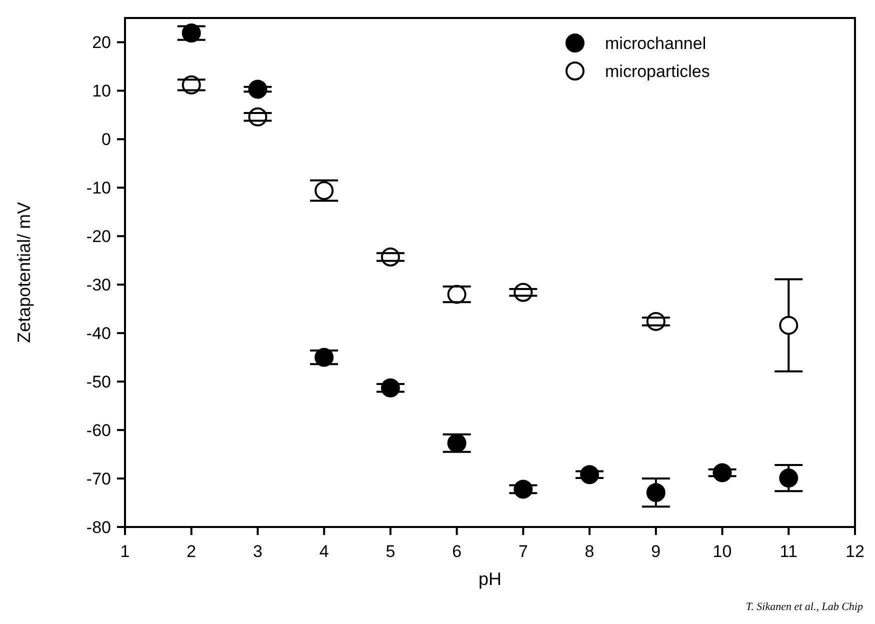  I want to click on x-tick-label: 6, so click(457, 551).